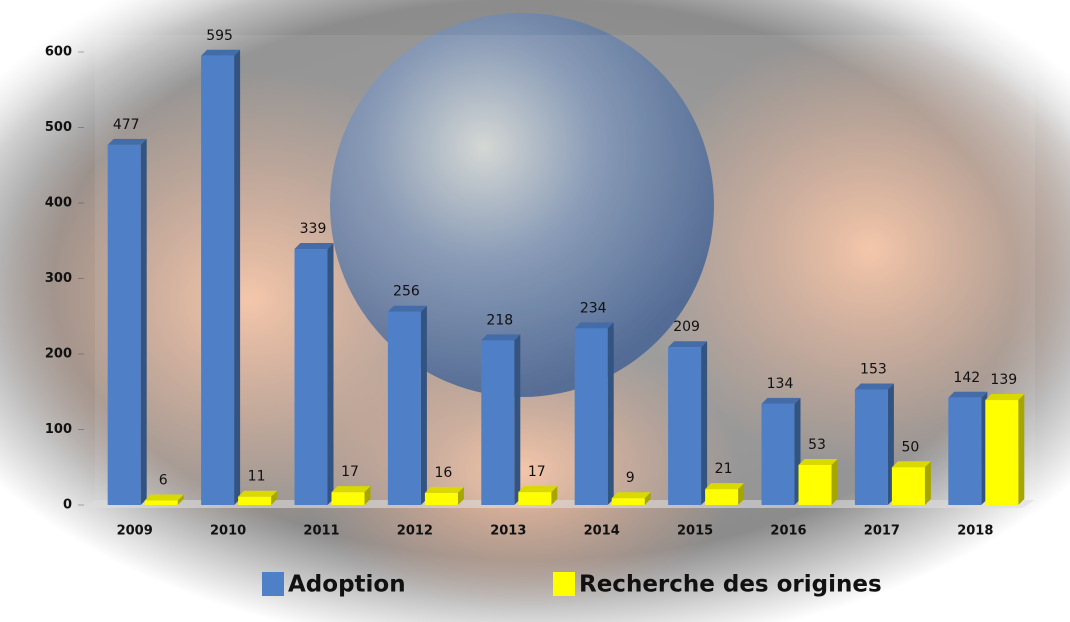  What do you see at coordinates (499, 320) in the screenshot?
I see `value-label: 218` at bounding box center [499, 320].